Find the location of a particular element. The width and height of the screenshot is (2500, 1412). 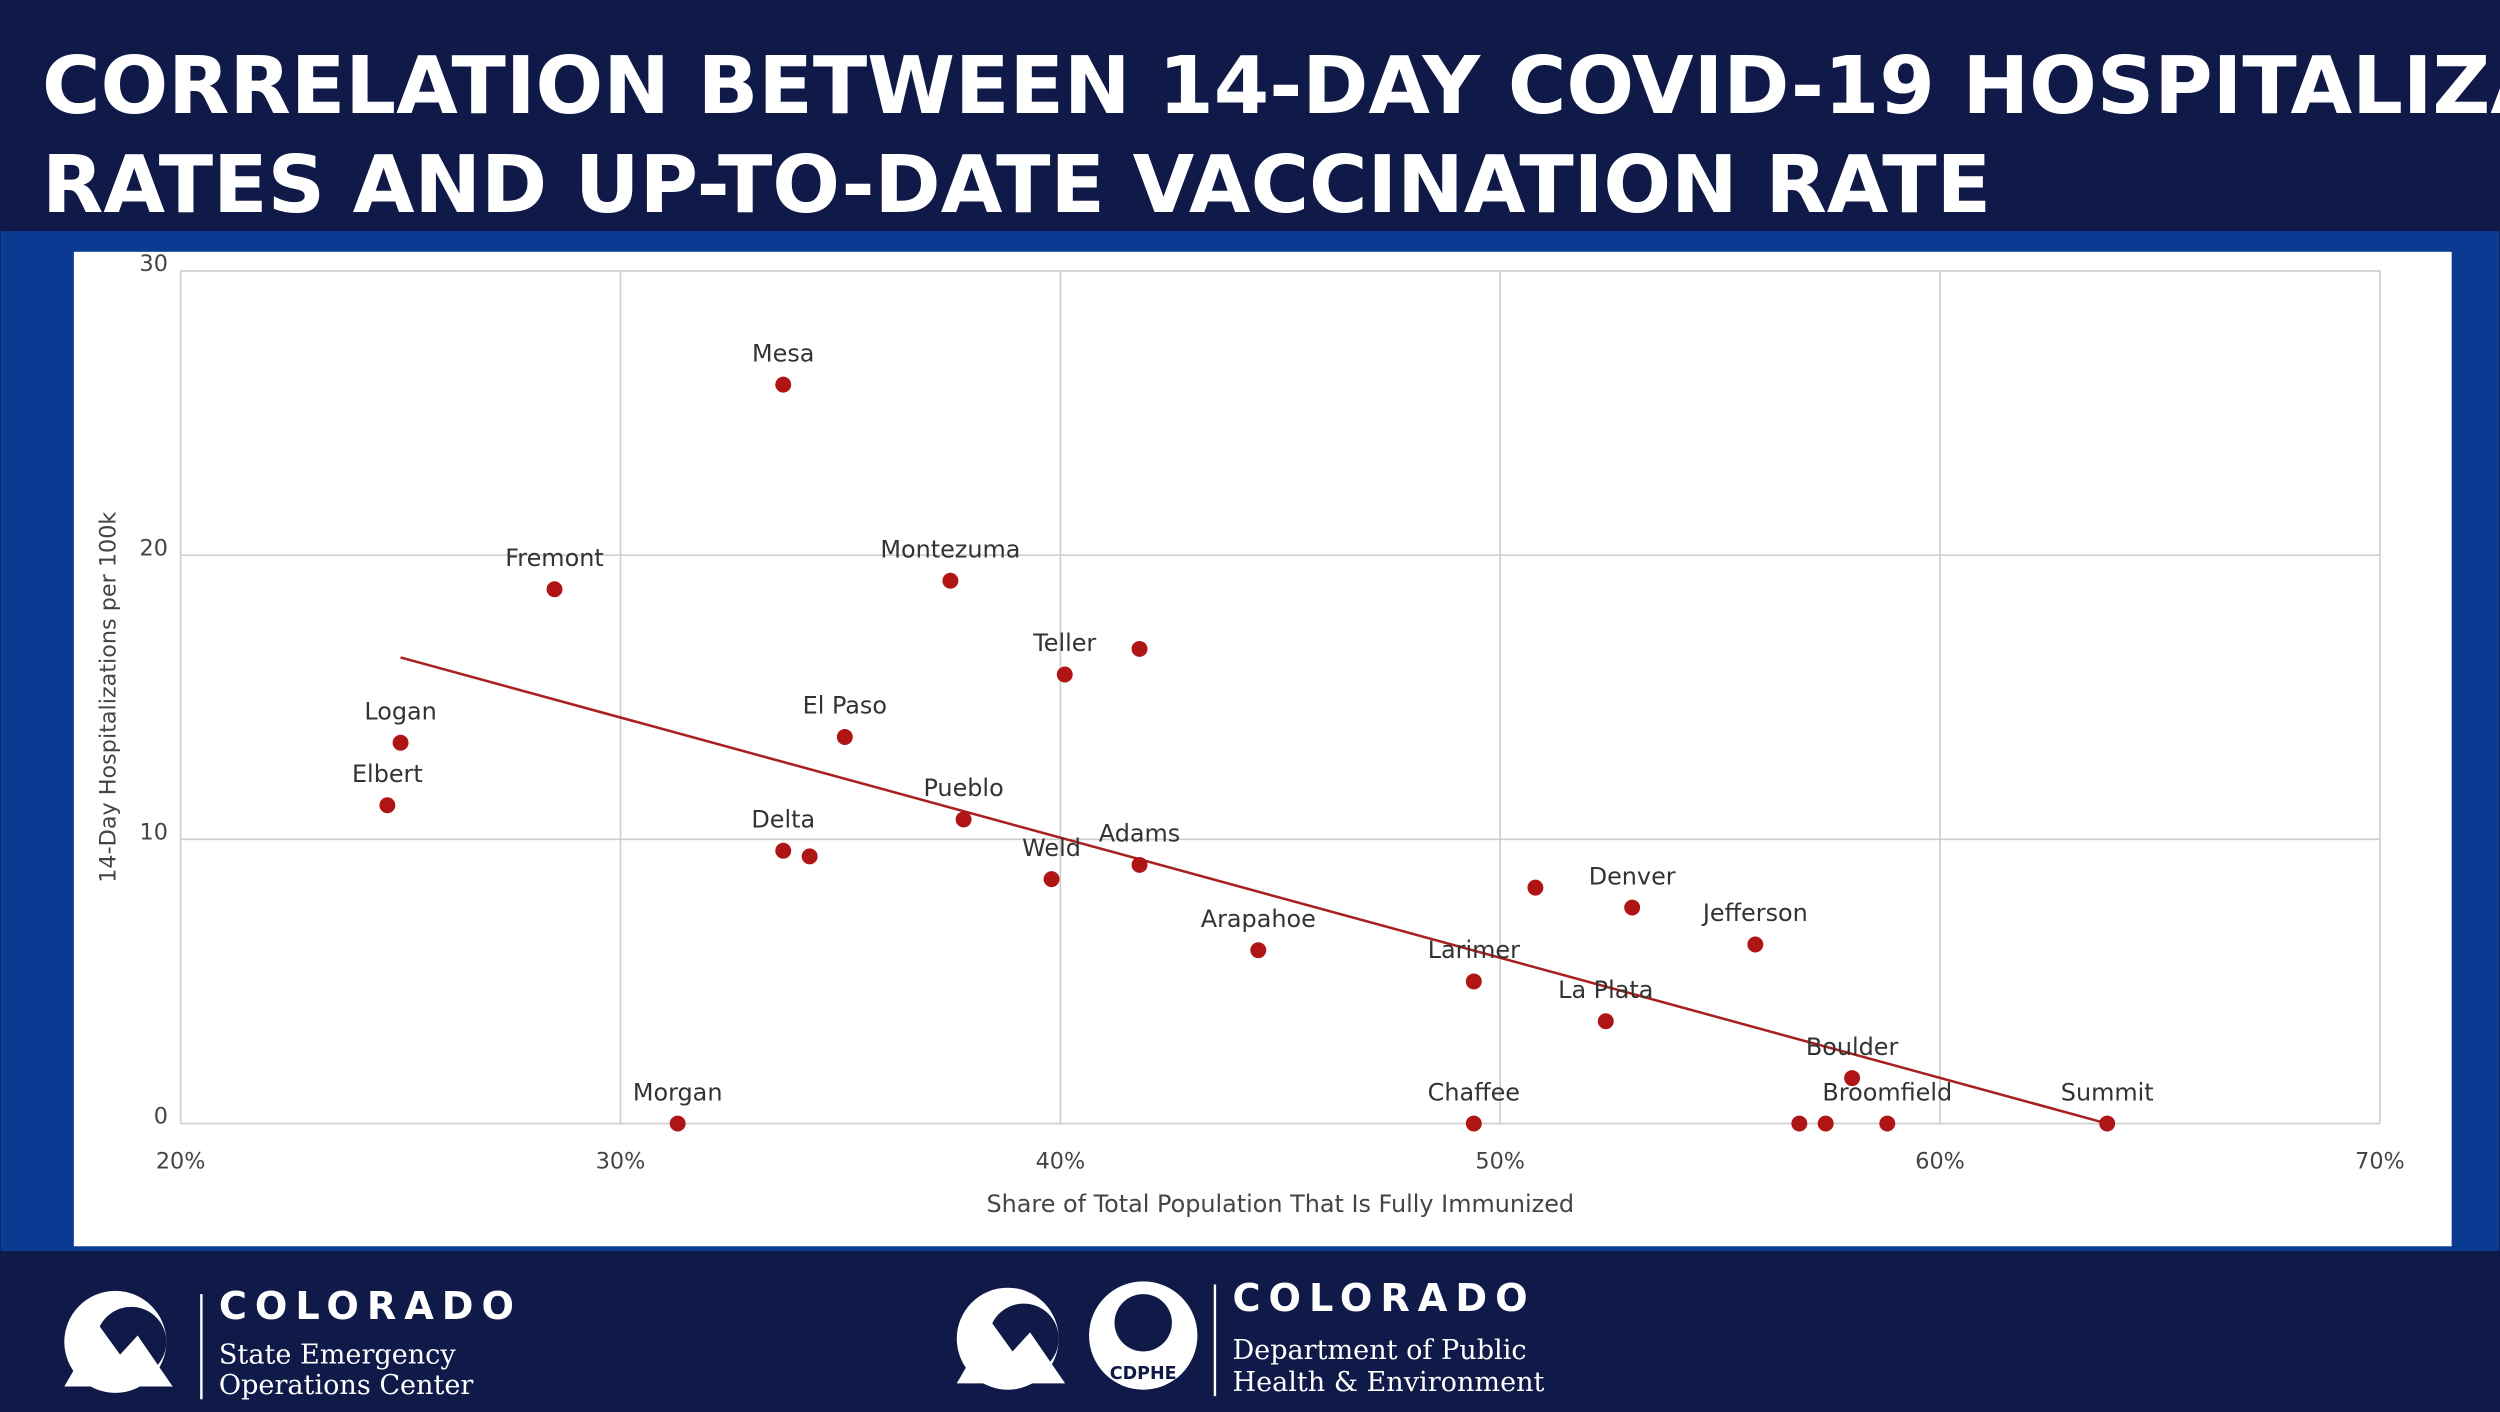

point-label: El Paso is located at coordinates (845, 706).